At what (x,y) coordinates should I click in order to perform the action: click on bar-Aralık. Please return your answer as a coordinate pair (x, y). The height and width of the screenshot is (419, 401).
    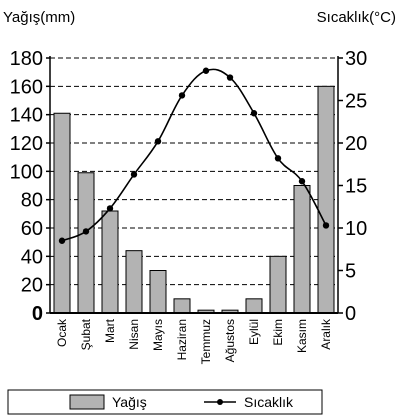
    Looking at the image, I should click on (326, 199).